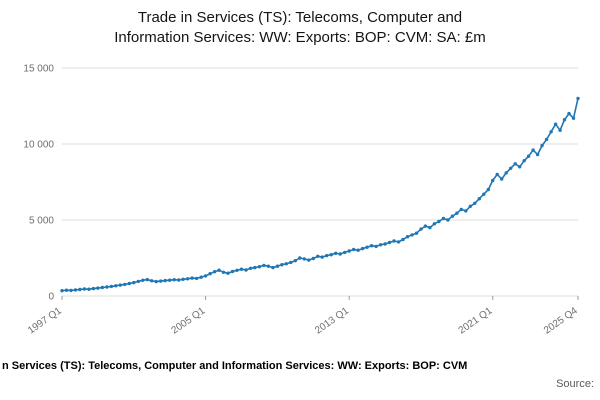  I want to click on source-label: Source:, so click(575, 384).